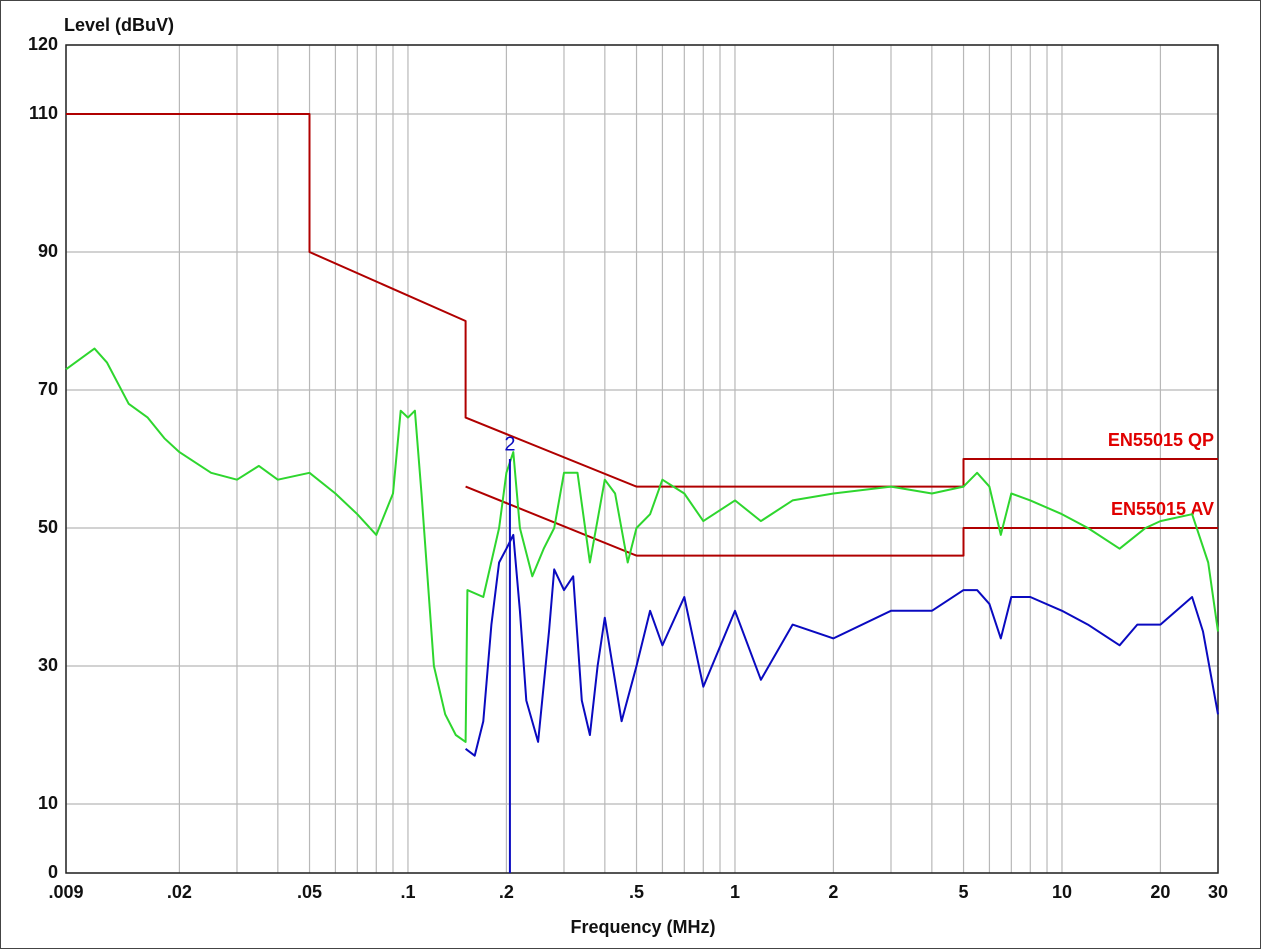  What do you see at coordinates (735, 892) in the screenshot?
I see `x-tick-label: 1` at bounding box center [735, 892].